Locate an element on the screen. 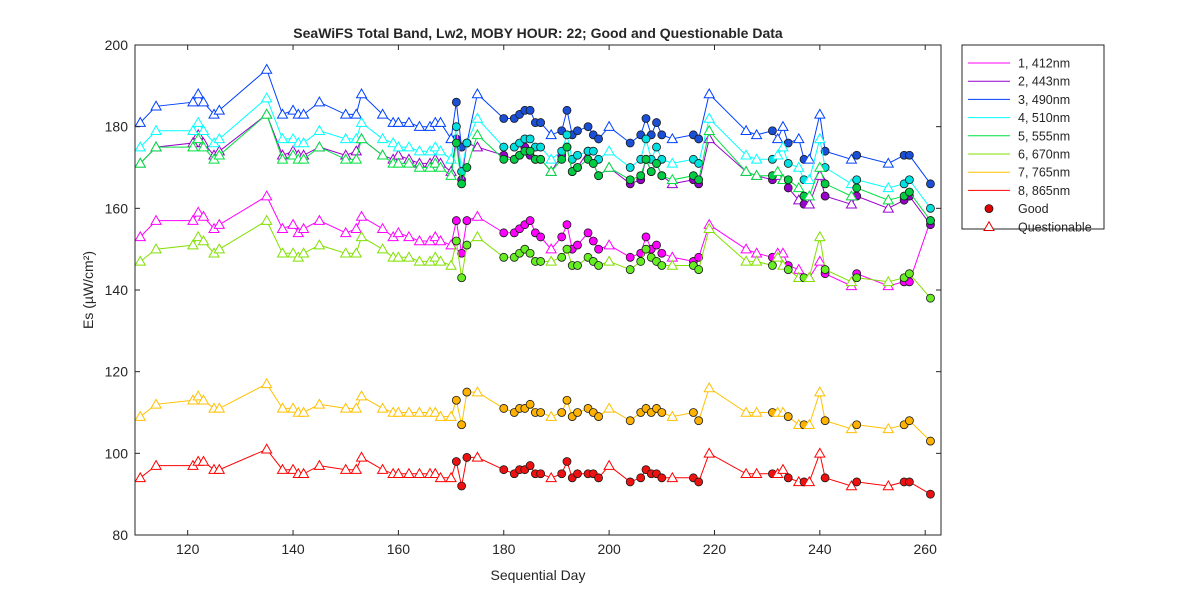  x-tick-label: 180 is located at coordinates (504, 549).